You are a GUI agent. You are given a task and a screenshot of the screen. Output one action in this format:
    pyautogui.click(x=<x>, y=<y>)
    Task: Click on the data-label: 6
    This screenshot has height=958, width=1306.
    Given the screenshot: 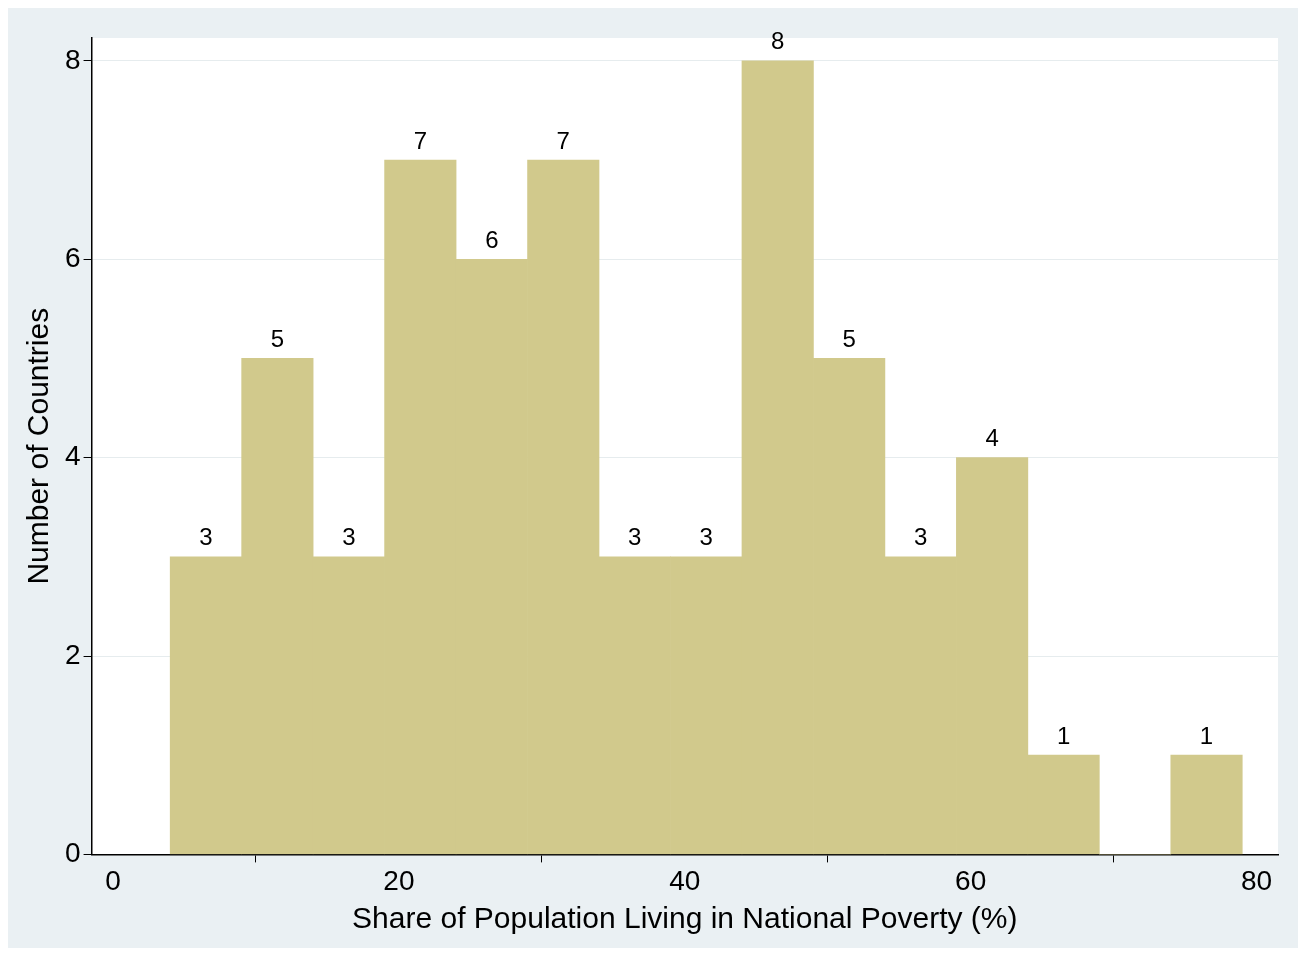 What is the action you would take?
    pyautogui.click(x=492, y=239)
    